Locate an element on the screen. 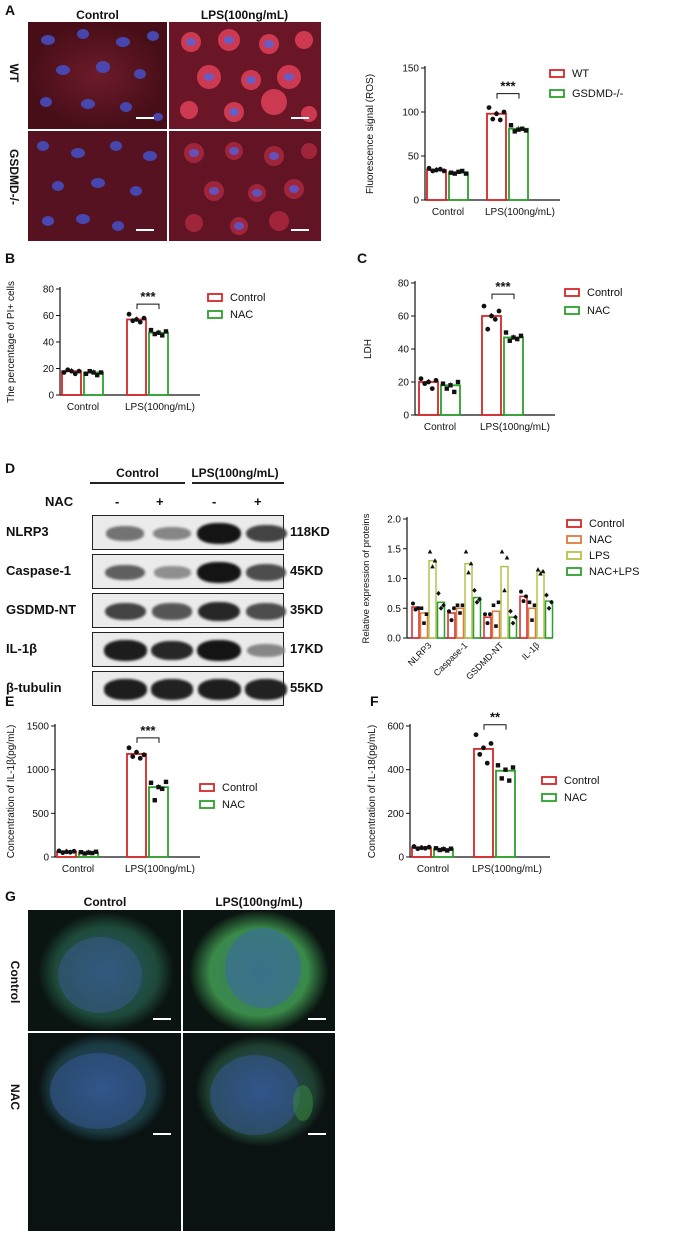 Image resolution: width=685 pixels, height=1238 pixels. g-micrograph-control-control is located at coordinates (104, 970).